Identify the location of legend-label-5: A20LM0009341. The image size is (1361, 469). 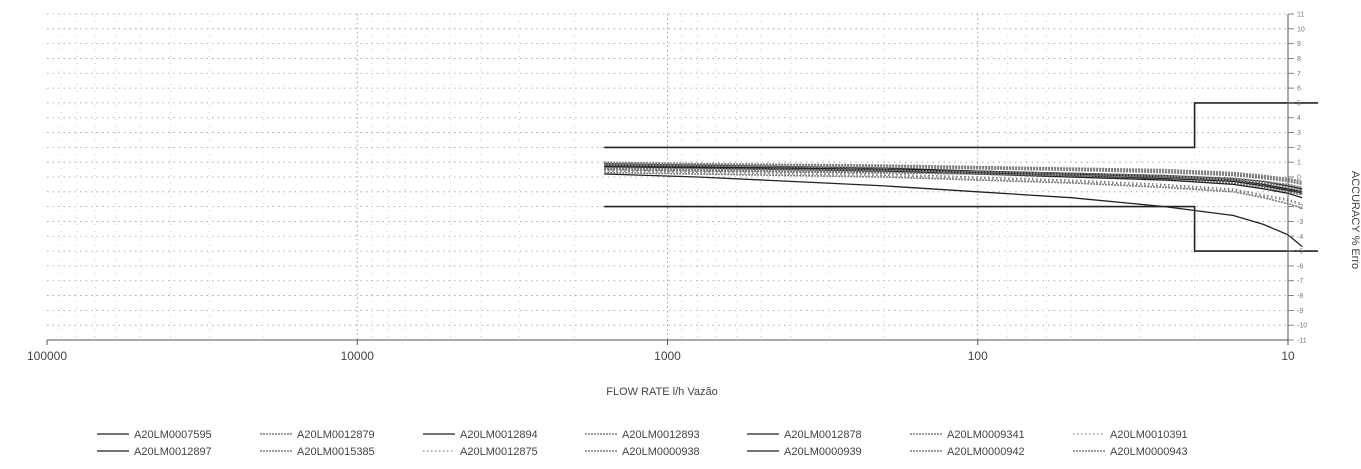
(986, 435).